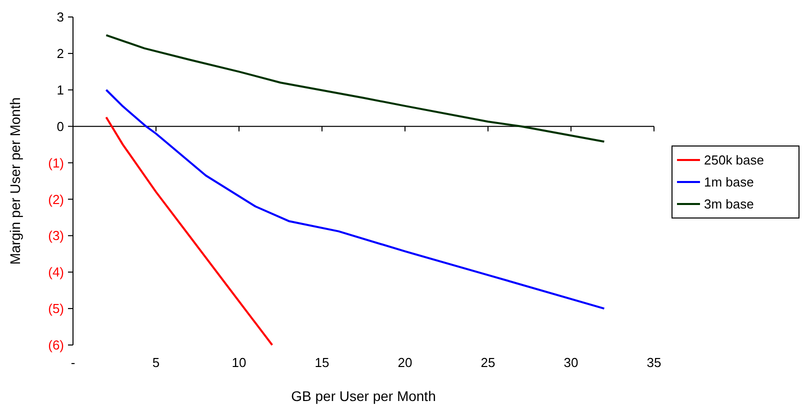  Describe the element at coordinates (60, 90) in the screenshot. I see `y-tick-label: 1` at that location.